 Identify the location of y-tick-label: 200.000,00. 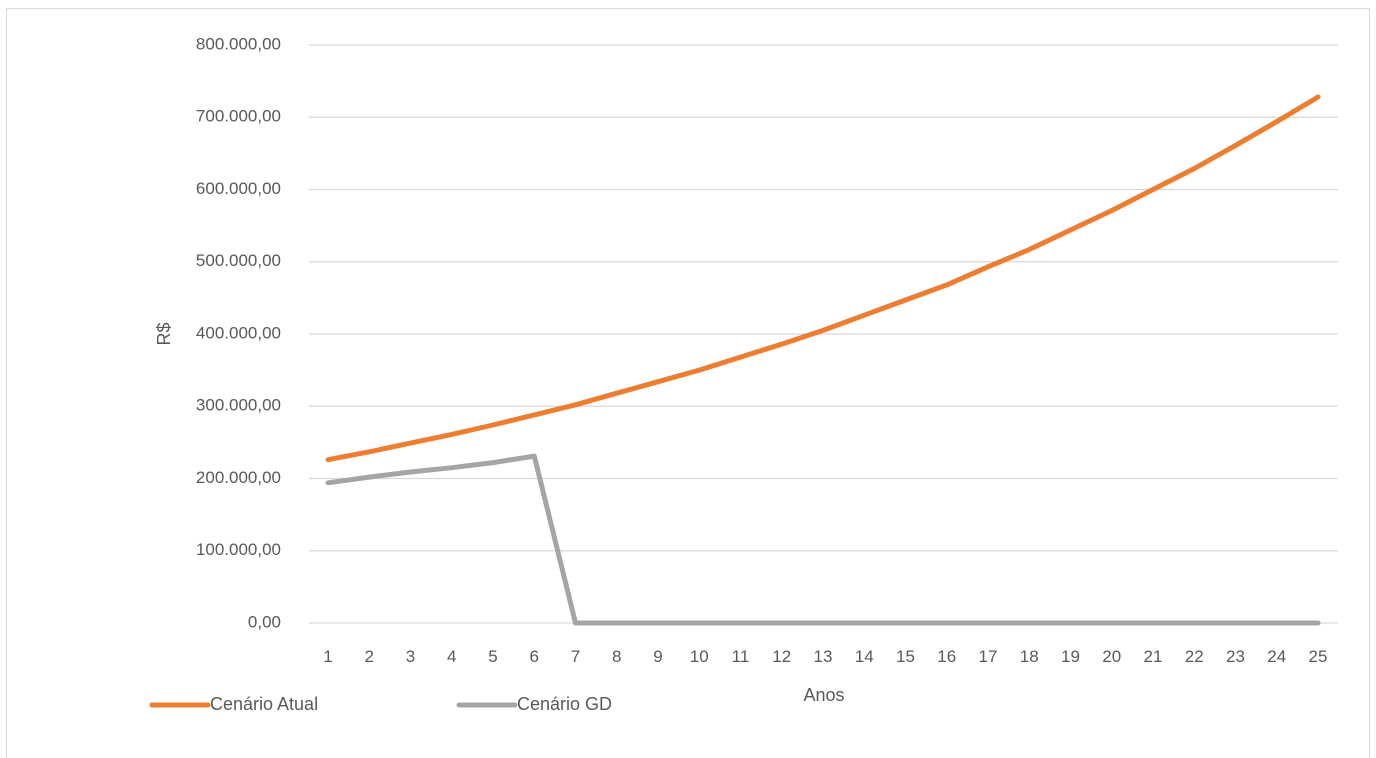
(238, 477).